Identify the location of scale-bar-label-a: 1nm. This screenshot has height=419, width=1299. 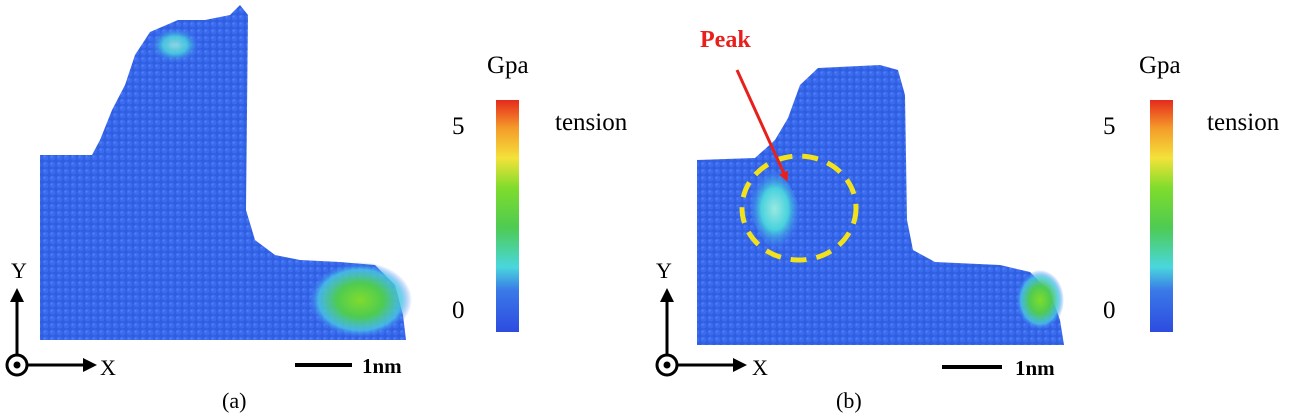
(382, 366).